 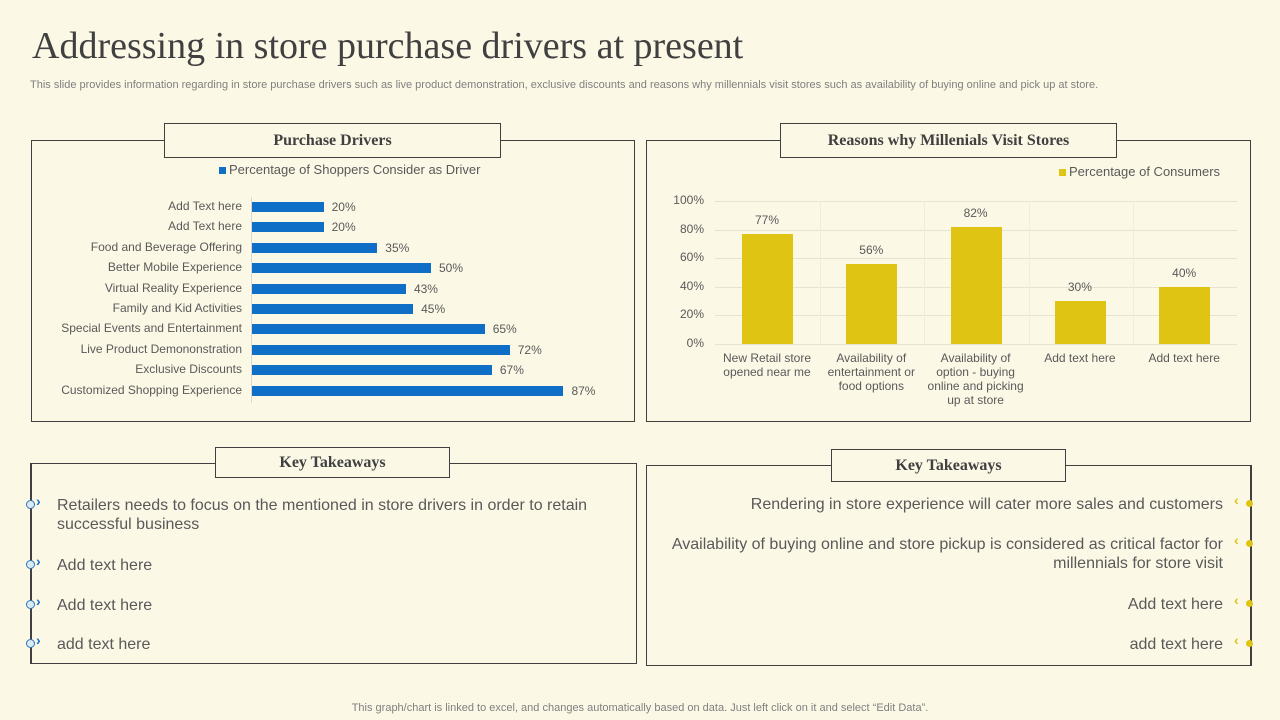 I want to click on data-label: 56%, so click(x=871, y=249).